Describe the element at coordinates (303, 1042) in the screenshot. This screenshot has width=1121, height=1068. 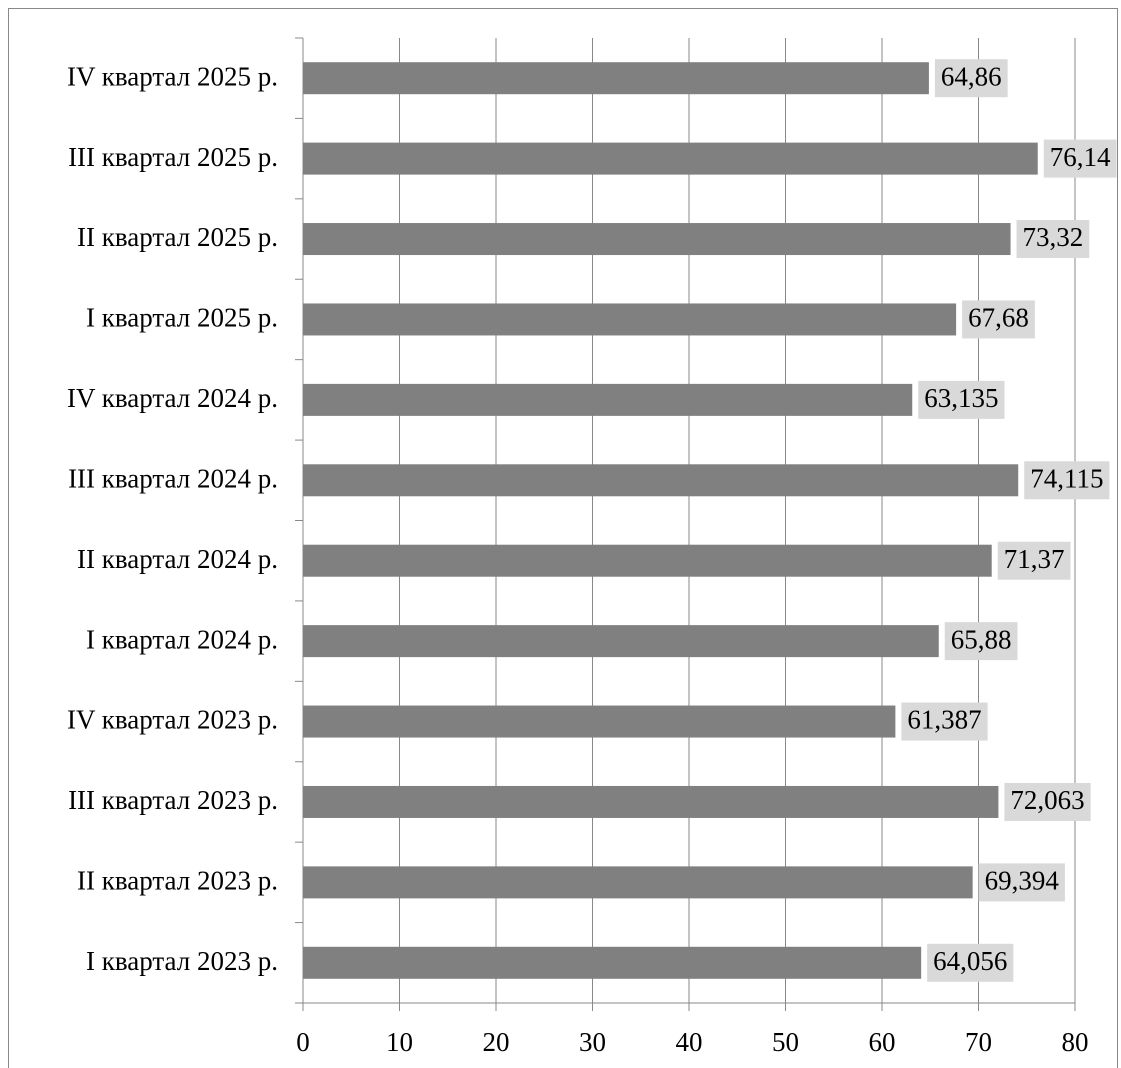
I see `x-tick-label: 0` at that location.